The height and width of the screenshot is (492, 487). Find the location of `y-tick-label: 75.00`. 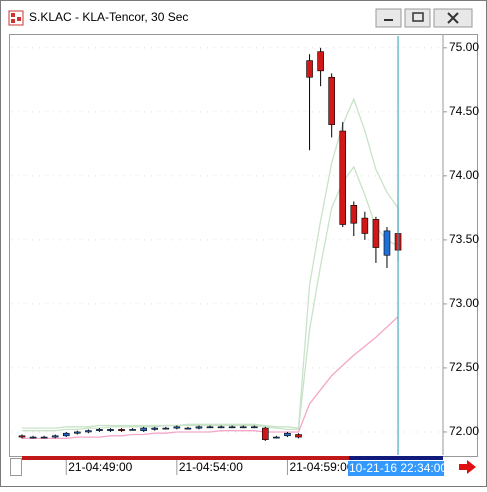

y-tick-label: 75.00 is located at coordinates (464, 47).